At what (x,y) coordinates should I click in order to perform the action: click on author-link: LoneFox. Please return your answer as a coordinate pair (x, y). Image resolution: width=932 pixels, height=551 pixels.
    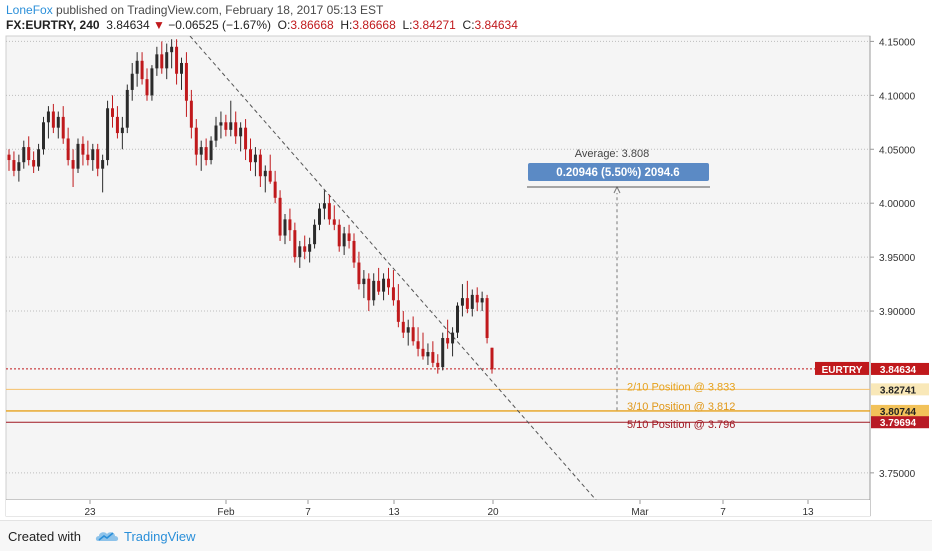
    Looking at the image, I should click on (29, 10).